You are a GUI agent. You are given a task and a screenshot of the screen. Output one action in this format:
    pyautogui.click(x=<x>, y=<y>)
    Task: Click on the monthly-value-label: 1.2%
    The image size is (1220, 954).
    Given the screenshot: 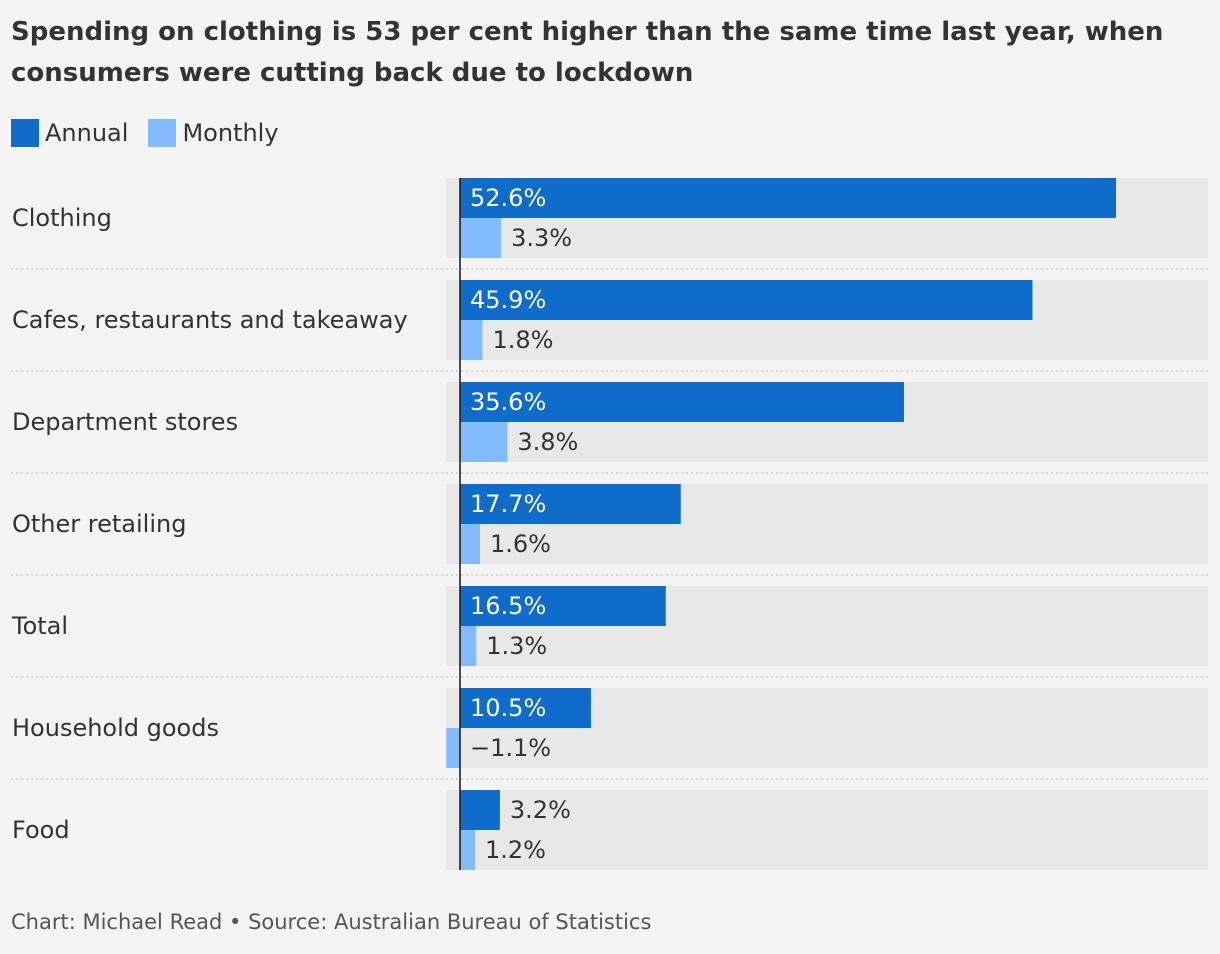 What is the action you would take?
    pyautogui.click(x=515, y=850)
    